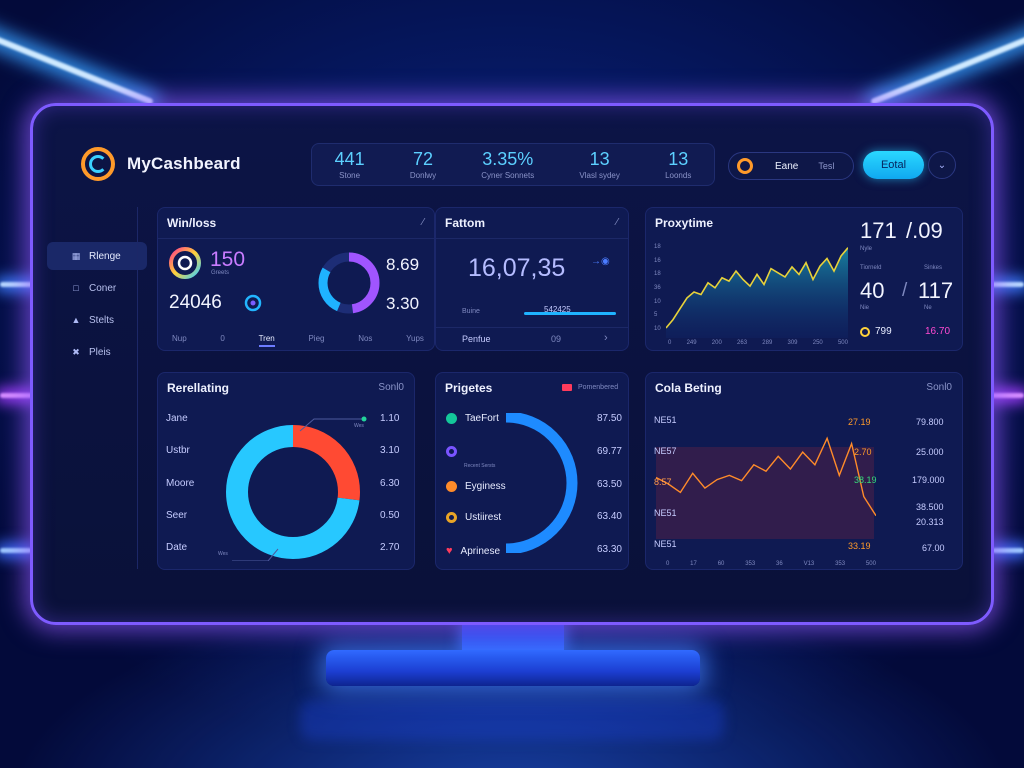  Describe the element at coordinates (365, 338) in the screenshot. I see `tab: Nos` at that location.